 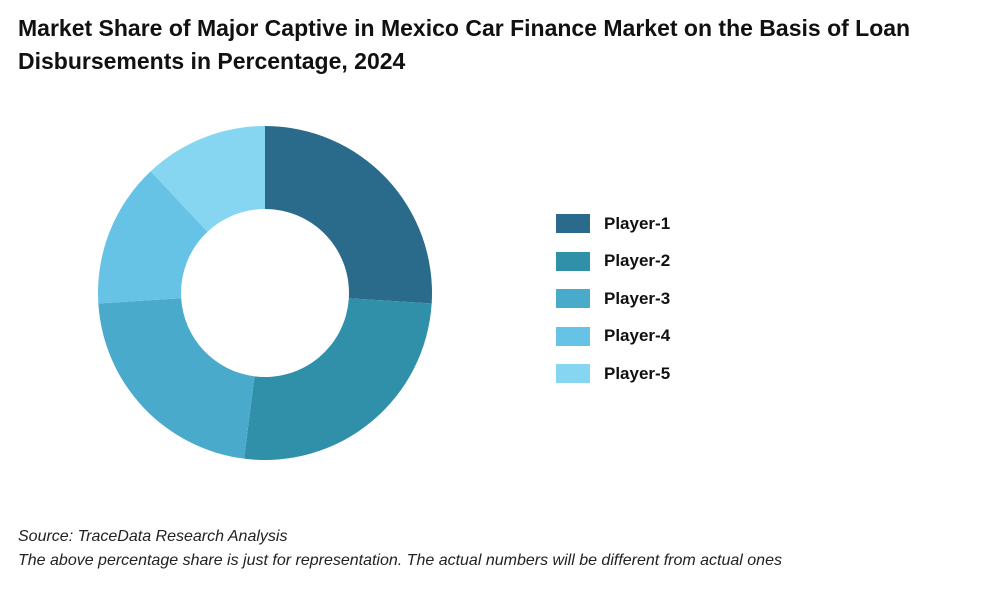 I want to click on legend-item-player-4: Player-4, so click(x=613, y=337).